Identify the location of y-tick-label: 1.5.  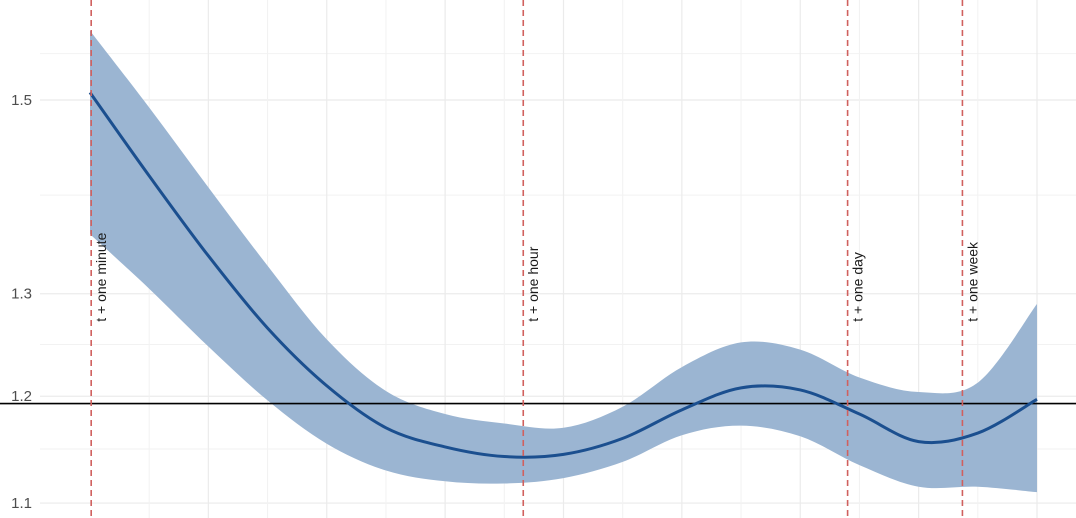
(21, 100).